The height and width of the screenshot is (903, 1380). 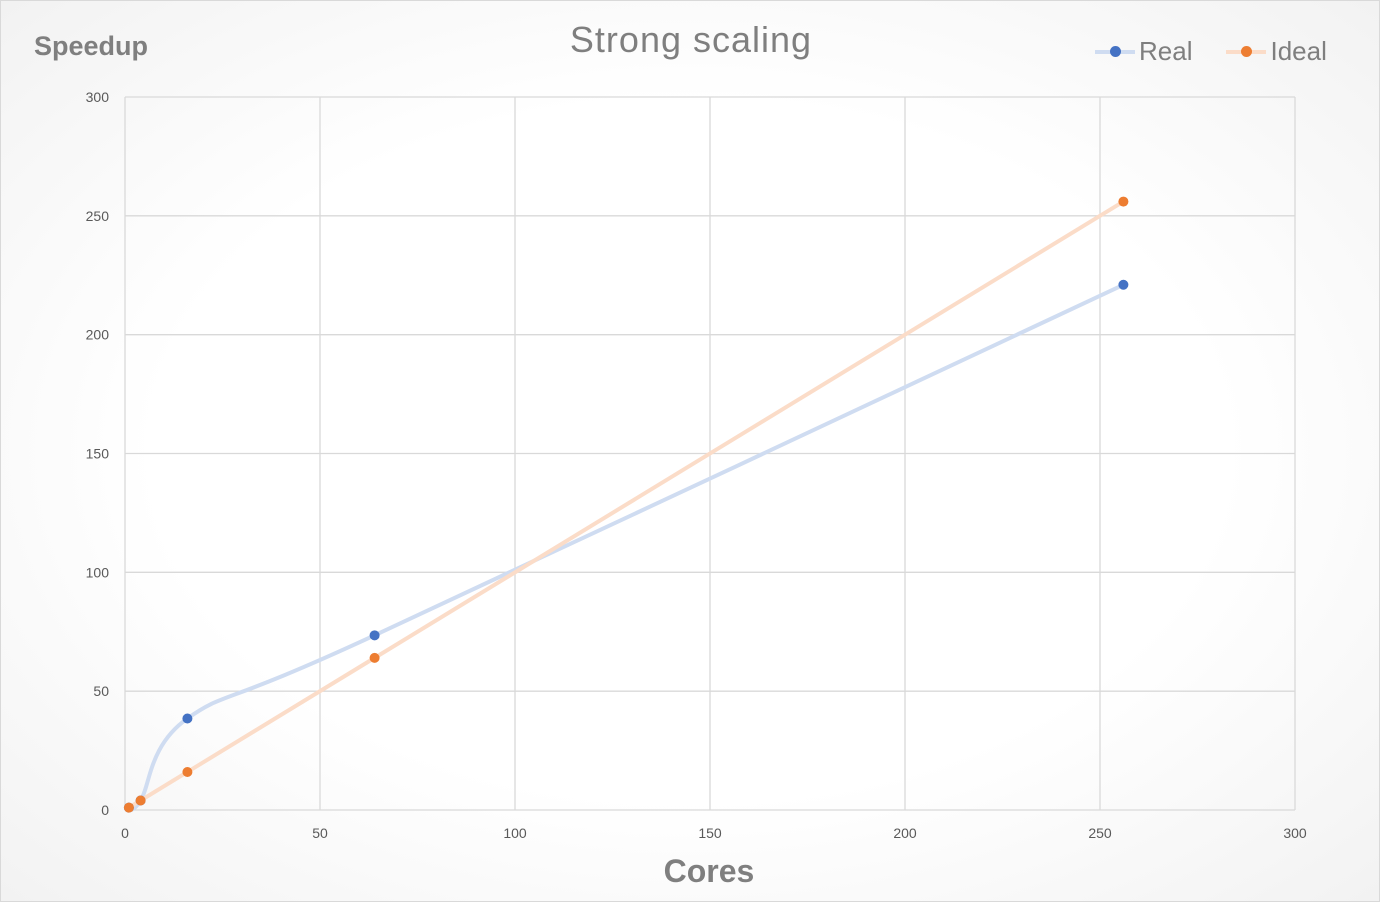 I want to click on x-tick-label: 200, so click(x=905, y=833).